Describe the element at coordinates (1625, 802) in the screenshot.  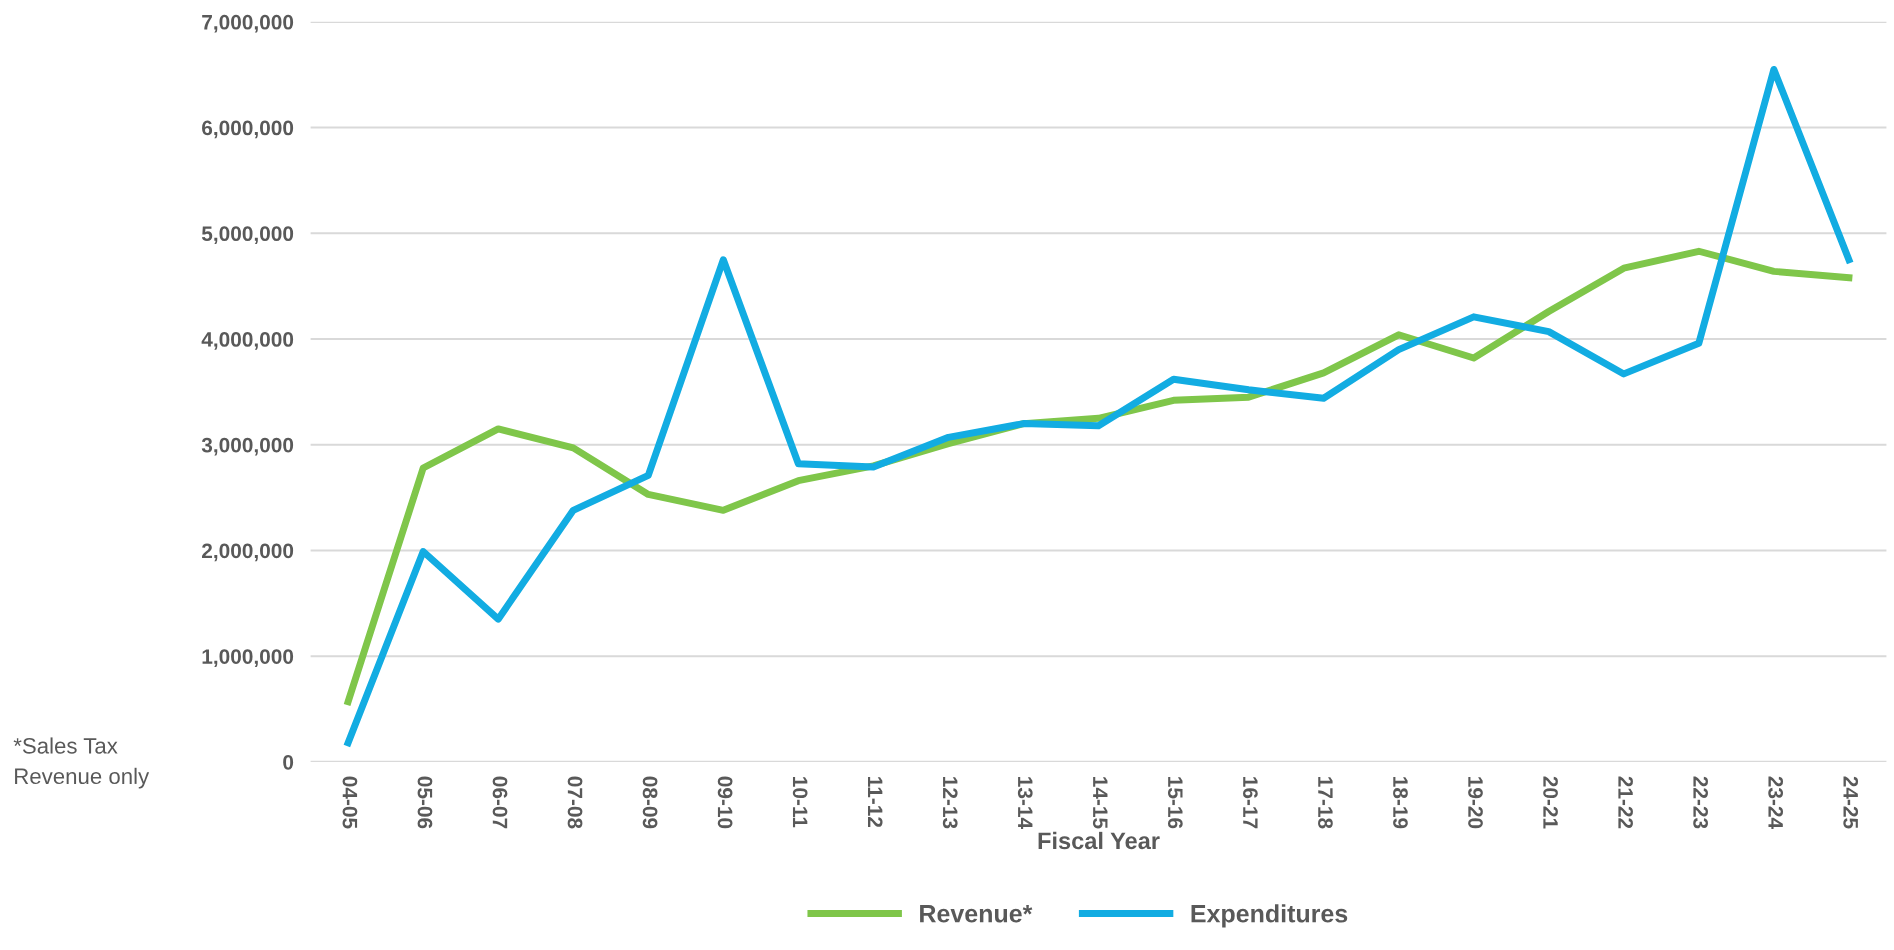
I see `x-tick-label: 21-22` at that location.